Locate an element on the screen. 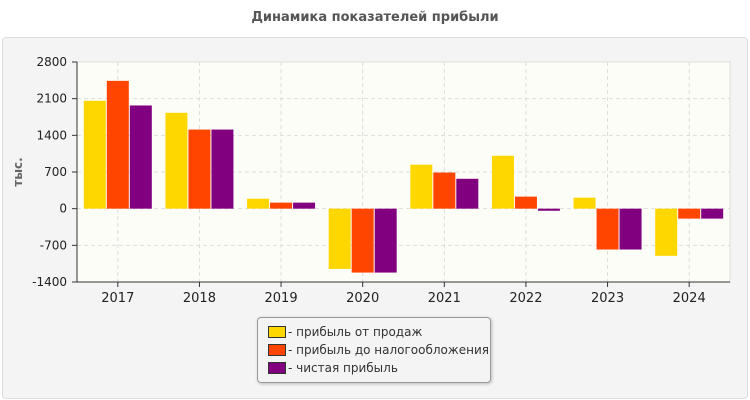  legend-item: - прибыль до налогообложения is located at coordinates (379, 350).